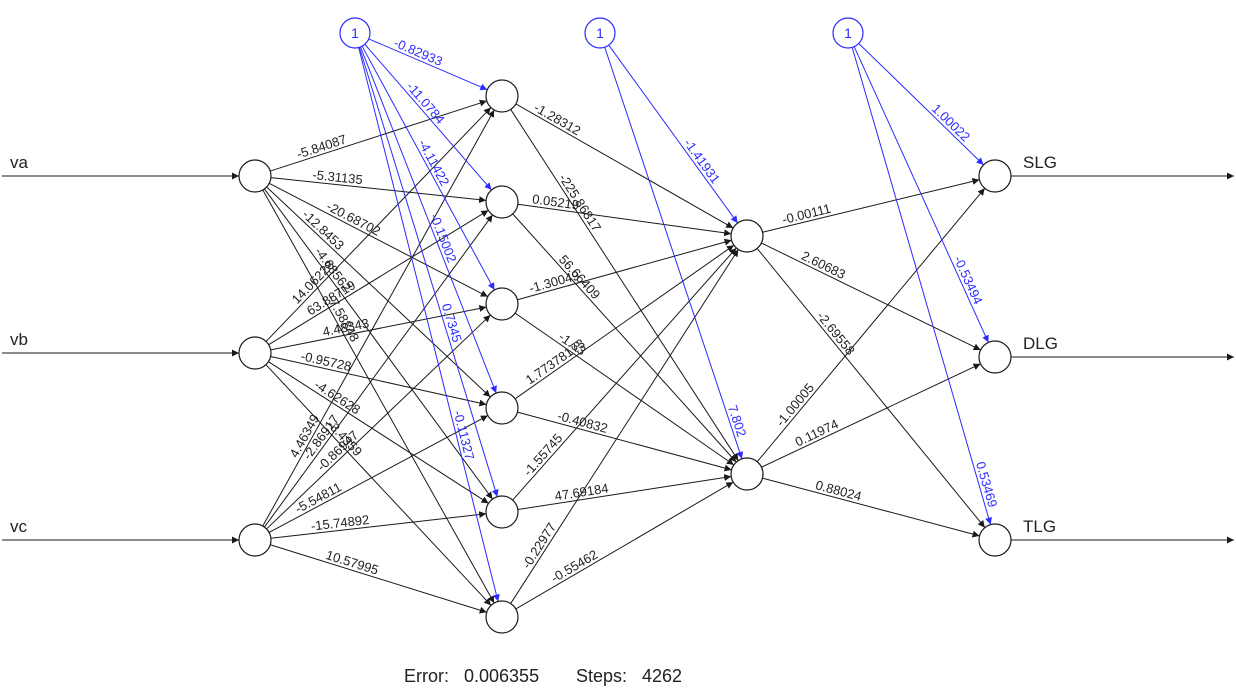 This screenshot has width=1236, height=698. What do you see at coordinates (795, 404) in the screenshot?
I see `weight-label: -1.00005` at bounding box center [795, 404].